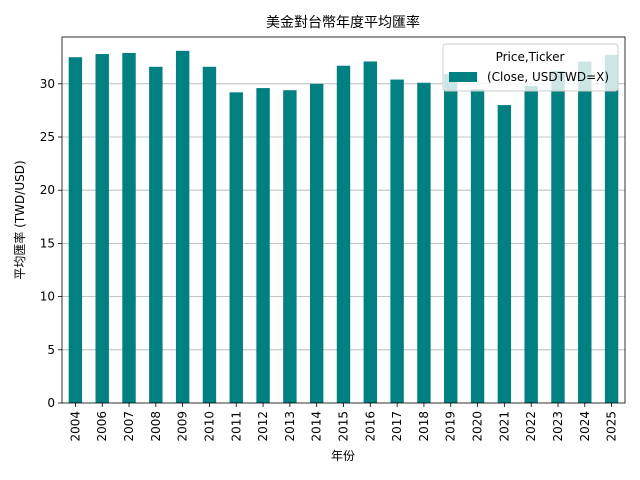  What do you see at coordinates (612, 426) in the screenshot?
I see `x-tick-label: 2025` at bounding box center [612, 426].